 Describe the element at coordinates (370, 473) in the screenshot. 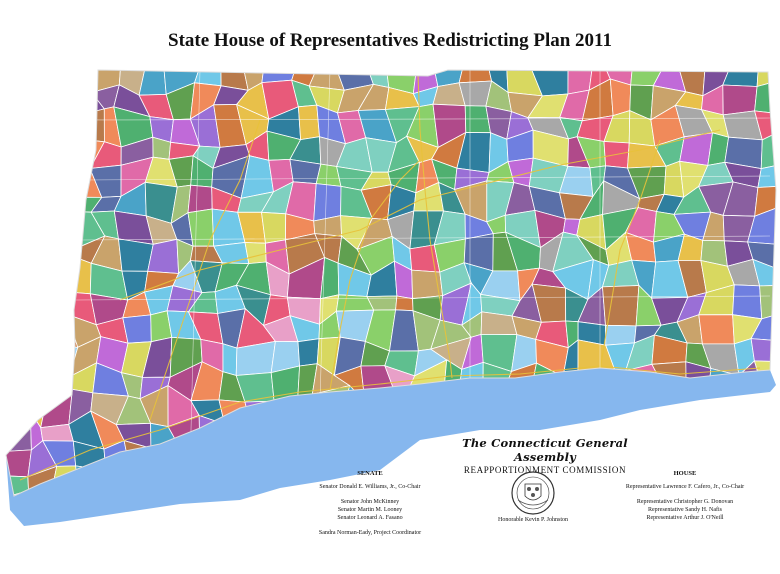

I see `senate-header: SENATE` at that location.